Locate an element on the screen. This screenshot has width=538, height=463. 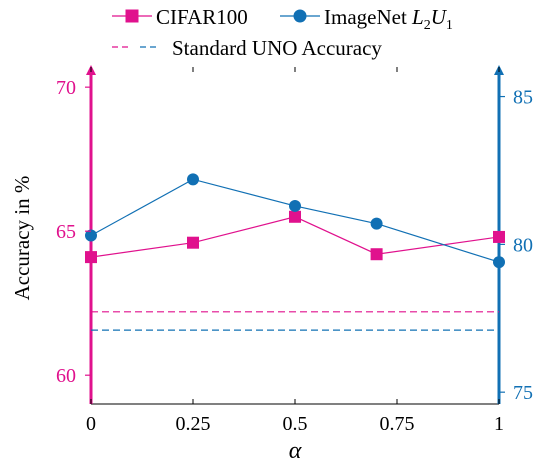
reference-lines is located at coordinates (295, 321).